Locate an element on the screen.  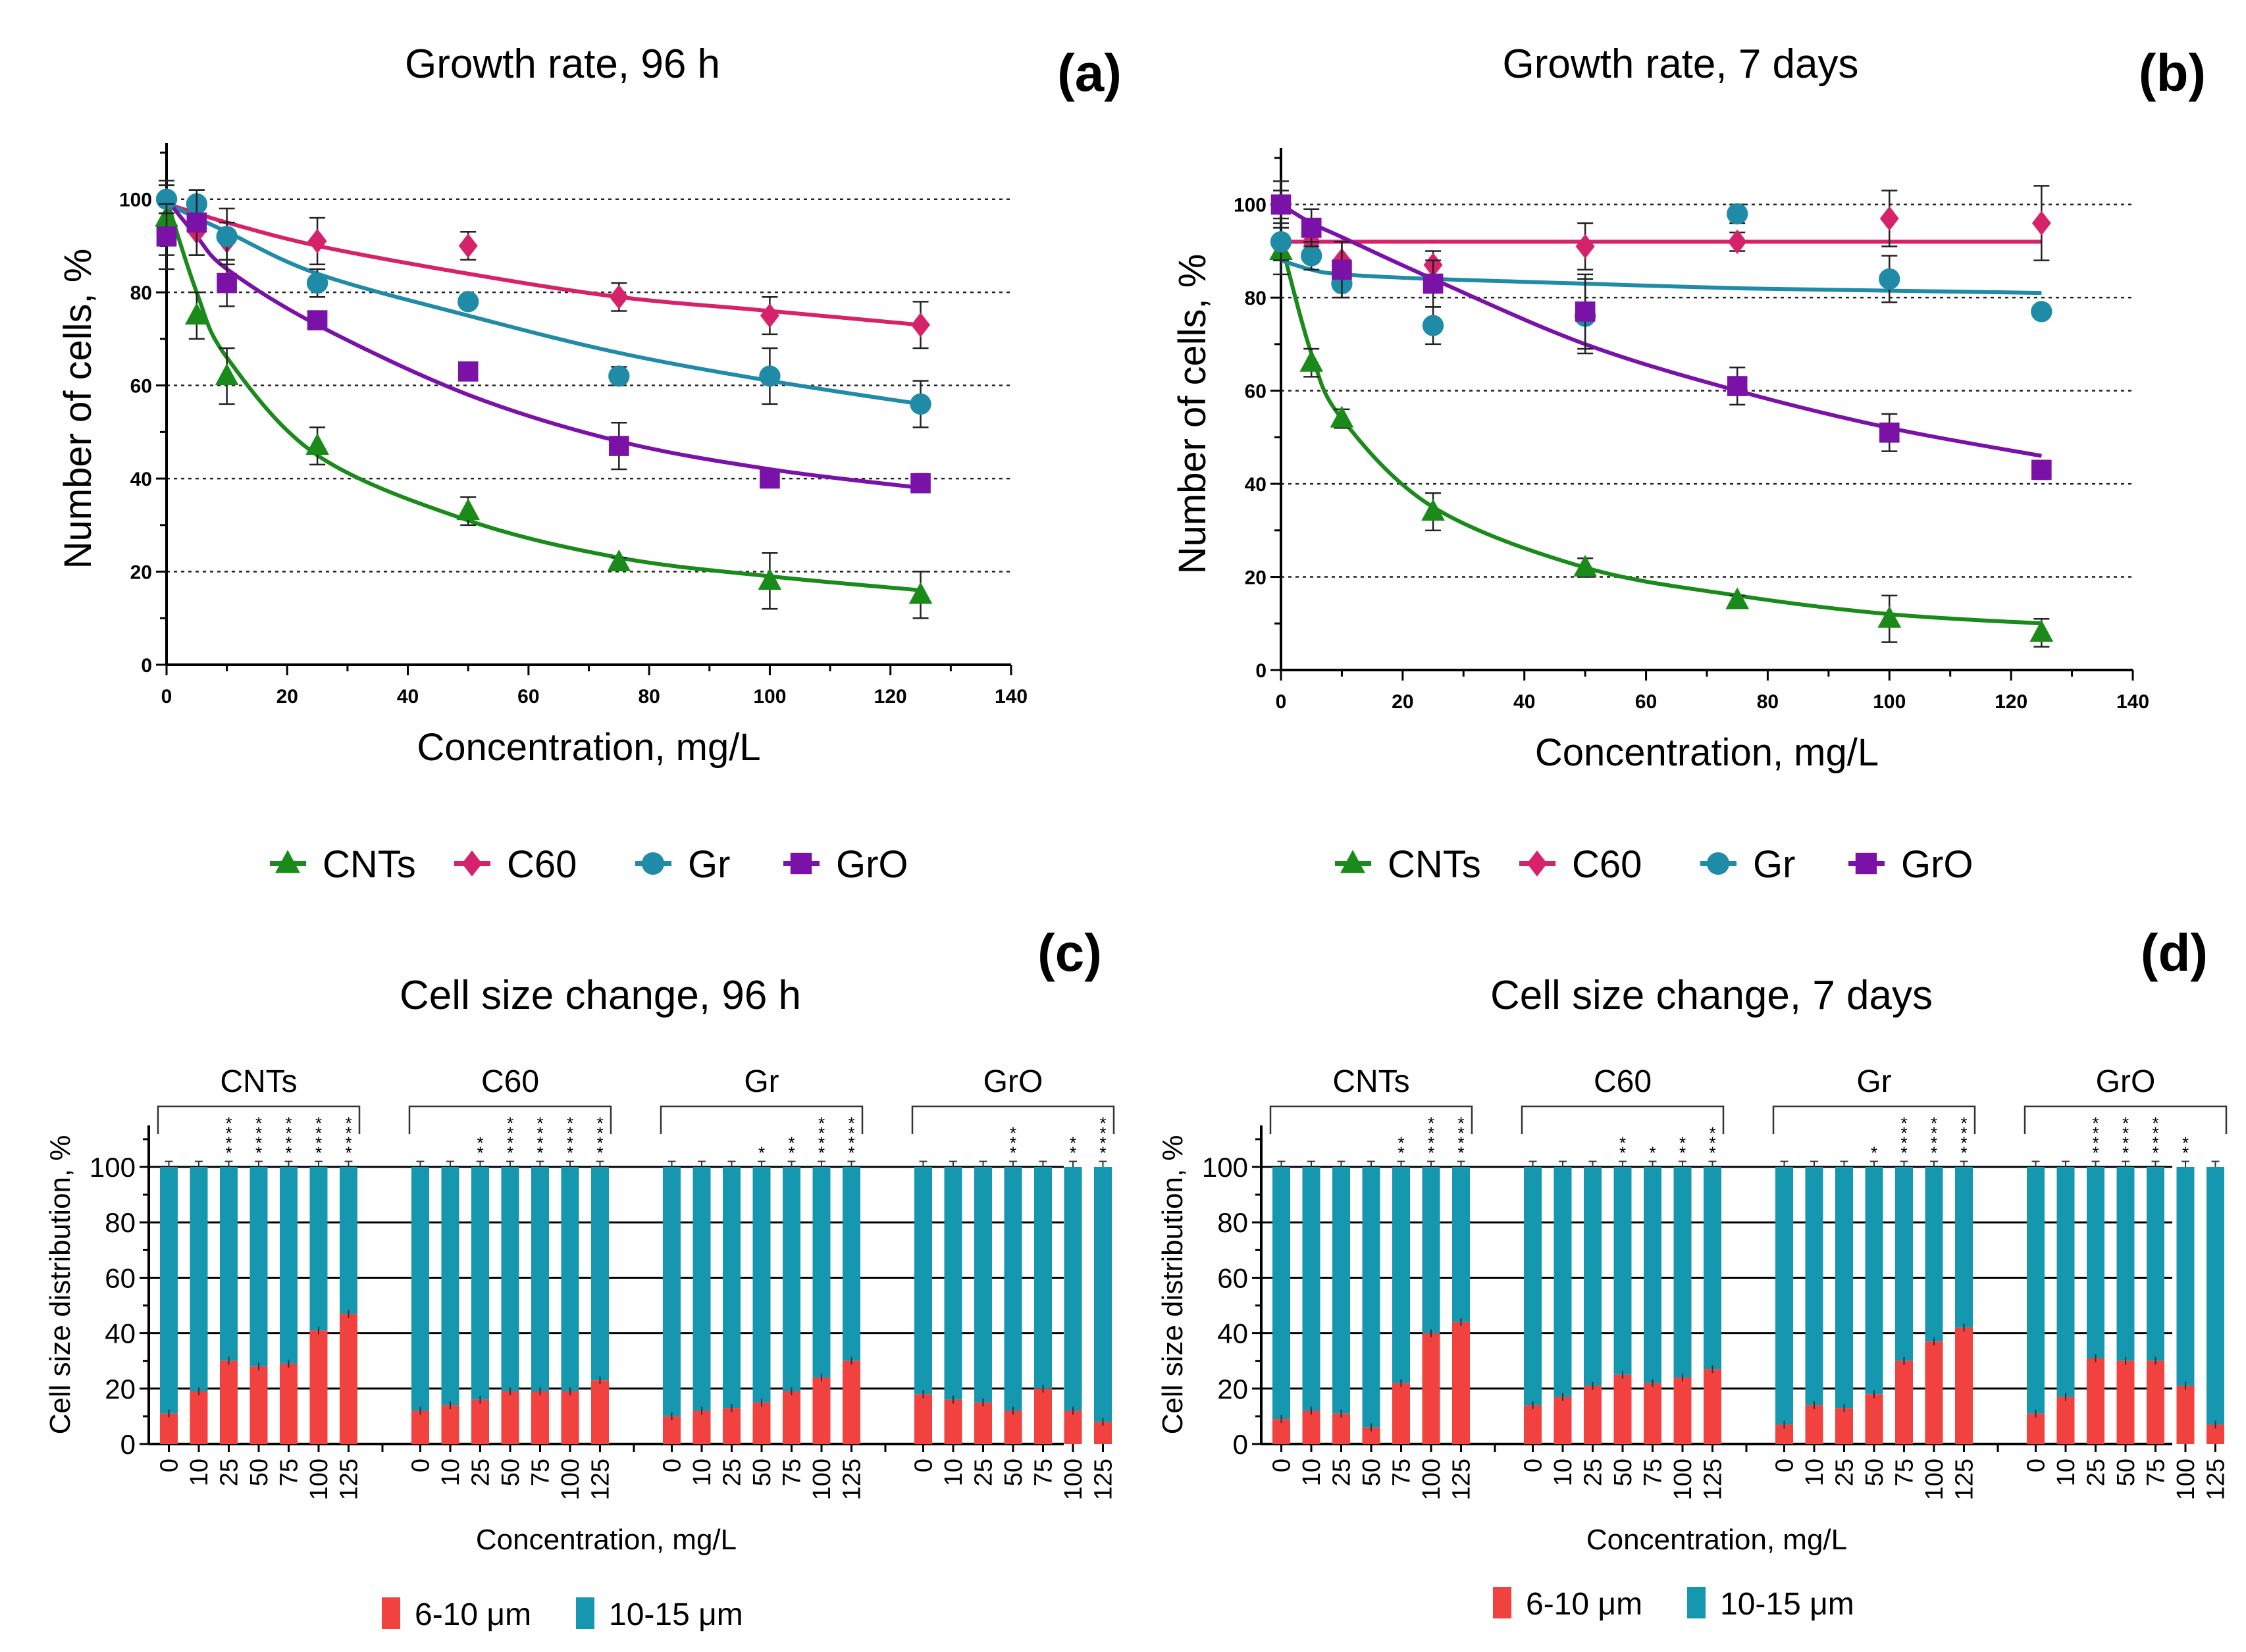
x-tick-label: 125 is located at coordinates (1462, 1479).